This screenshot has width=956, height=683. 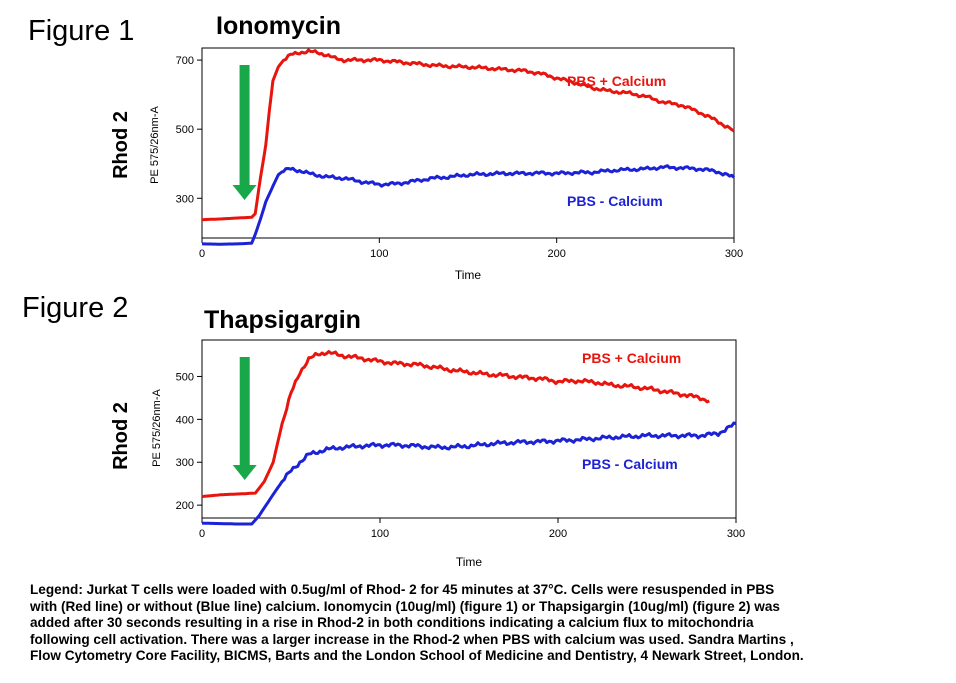 I want to click on y-tick-label: 400, so click(x=185, y=420).